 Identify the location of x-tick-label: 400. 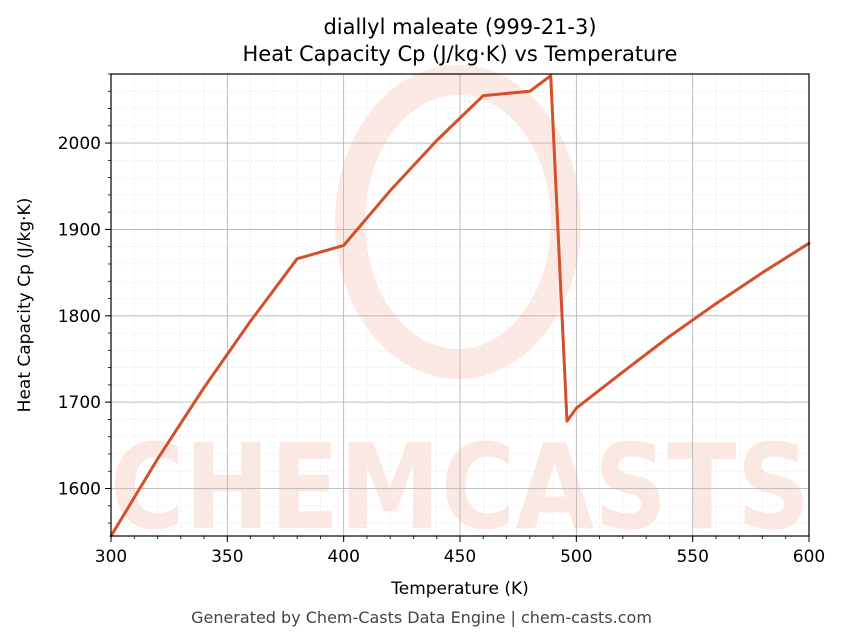
(343, 557).